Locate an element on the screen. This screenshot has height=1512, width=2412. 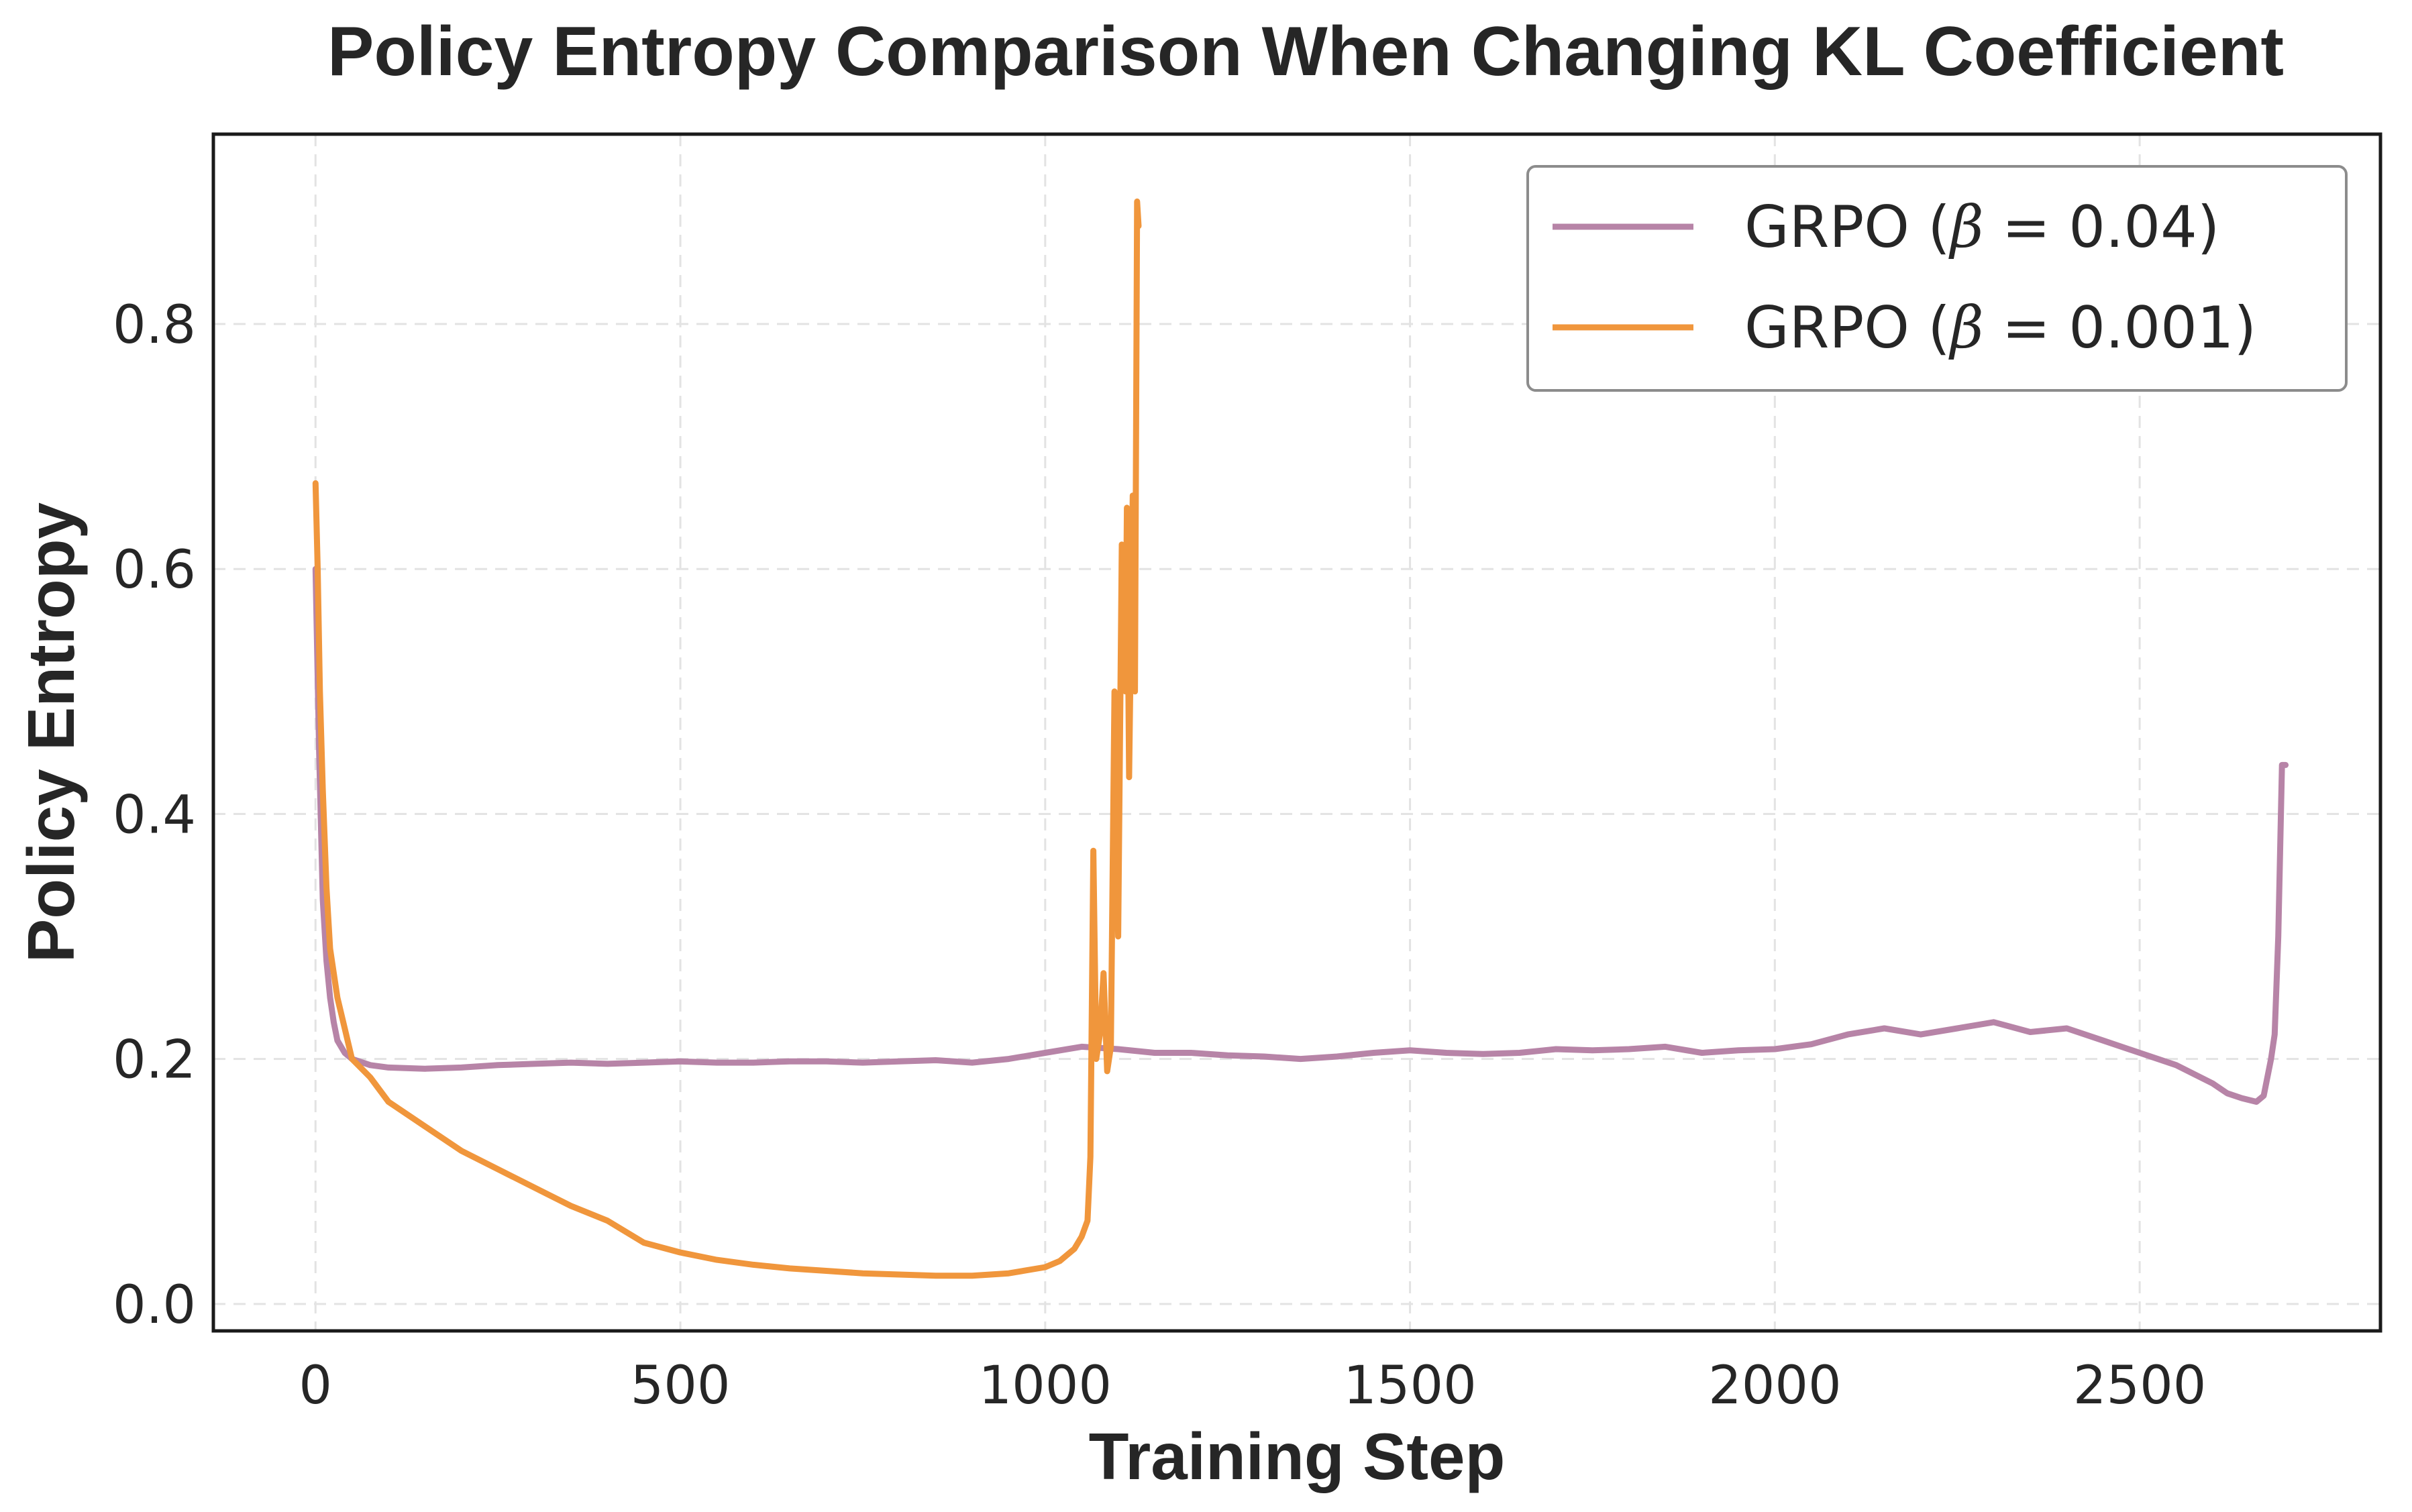
y-tick-label: 0.8 is located at coordinates (154, 325).